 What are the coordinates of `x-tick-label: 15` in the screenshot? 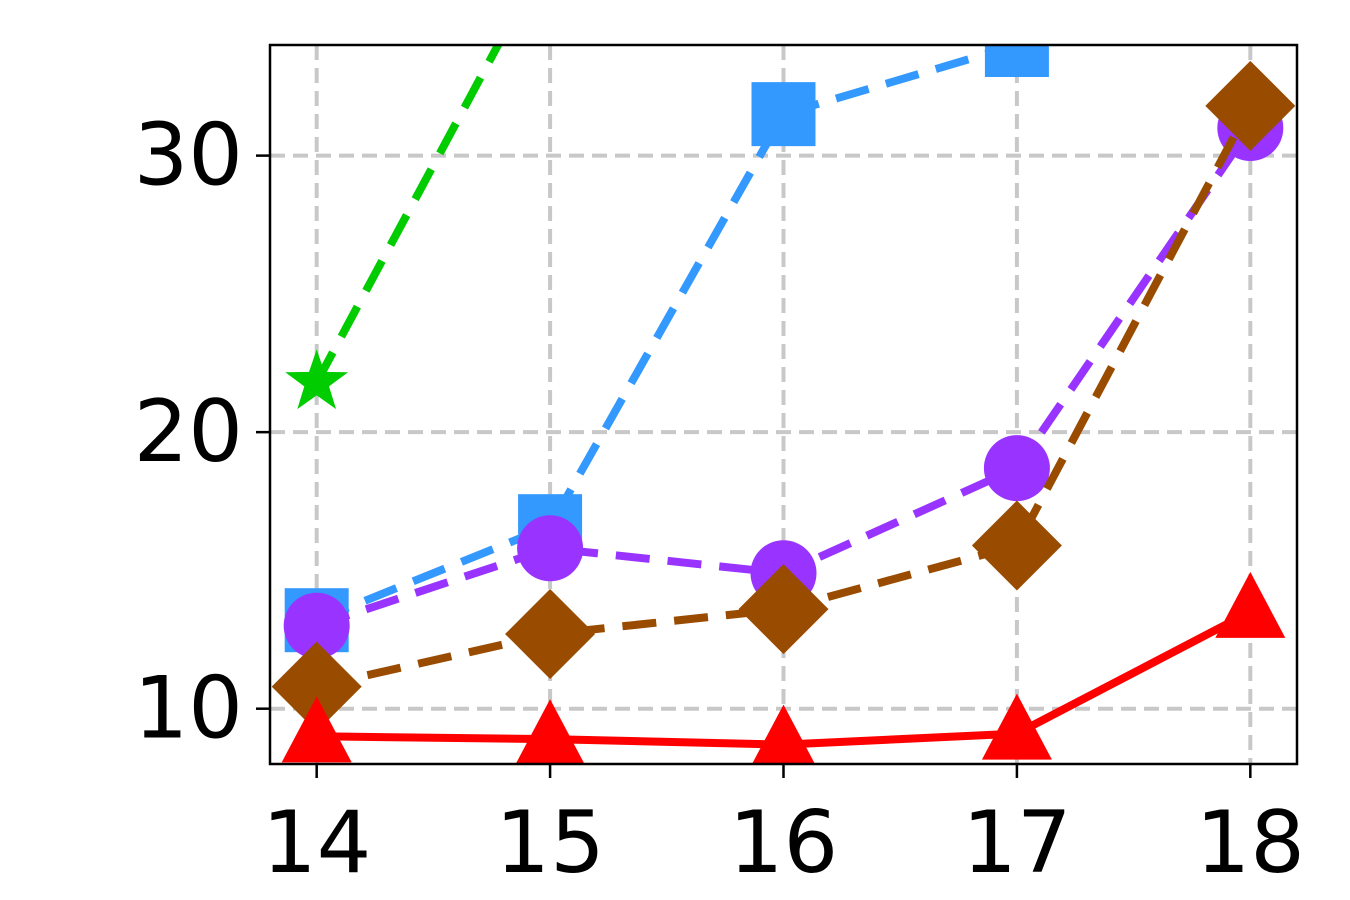 It's located at (549, 843).